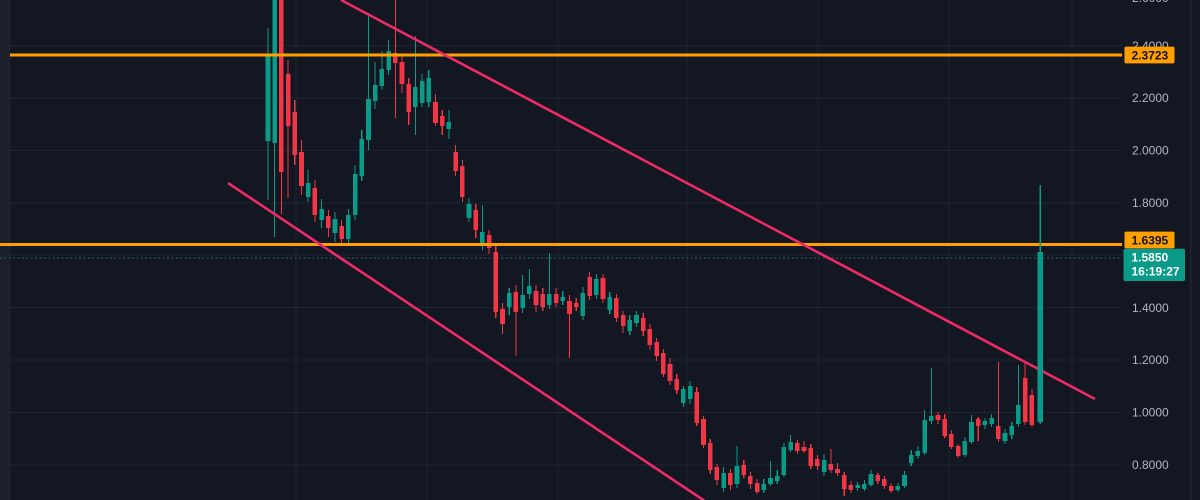  Describe the element at coordinates (1150, 465) in the screenshot. I see `svg-text: 0.8000` at that location.